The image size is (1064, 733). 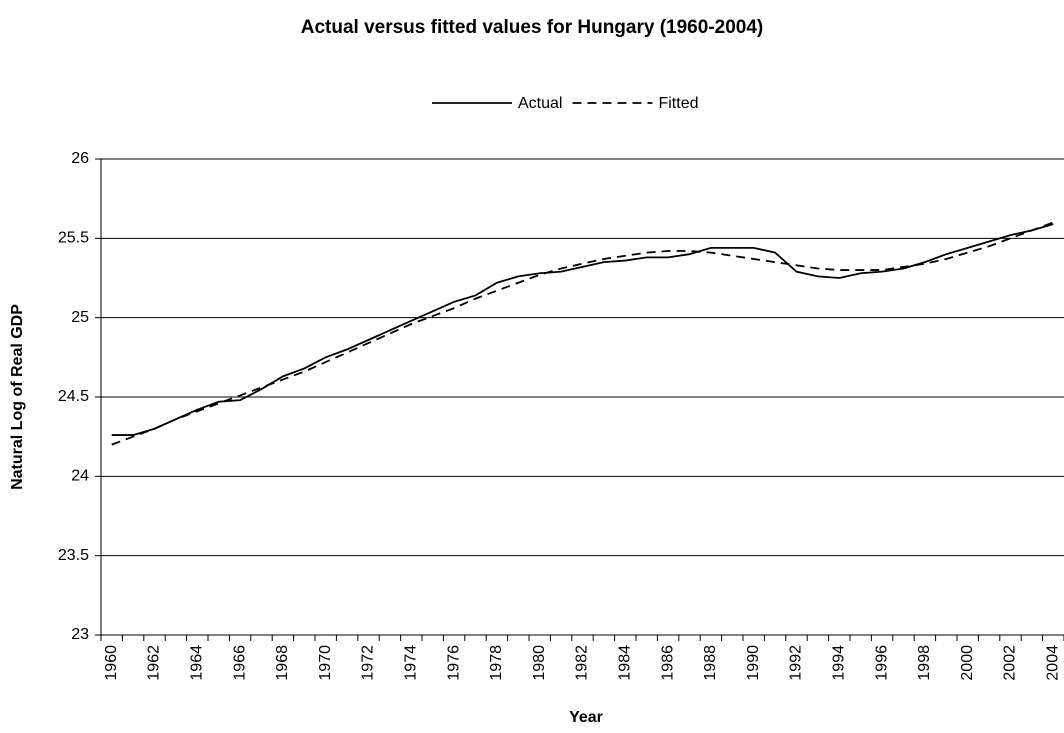 What do you see at coordinates (667, 663) in the screenshot?
I see `x-tick-label: 1986` at bounding box center [667, 663].